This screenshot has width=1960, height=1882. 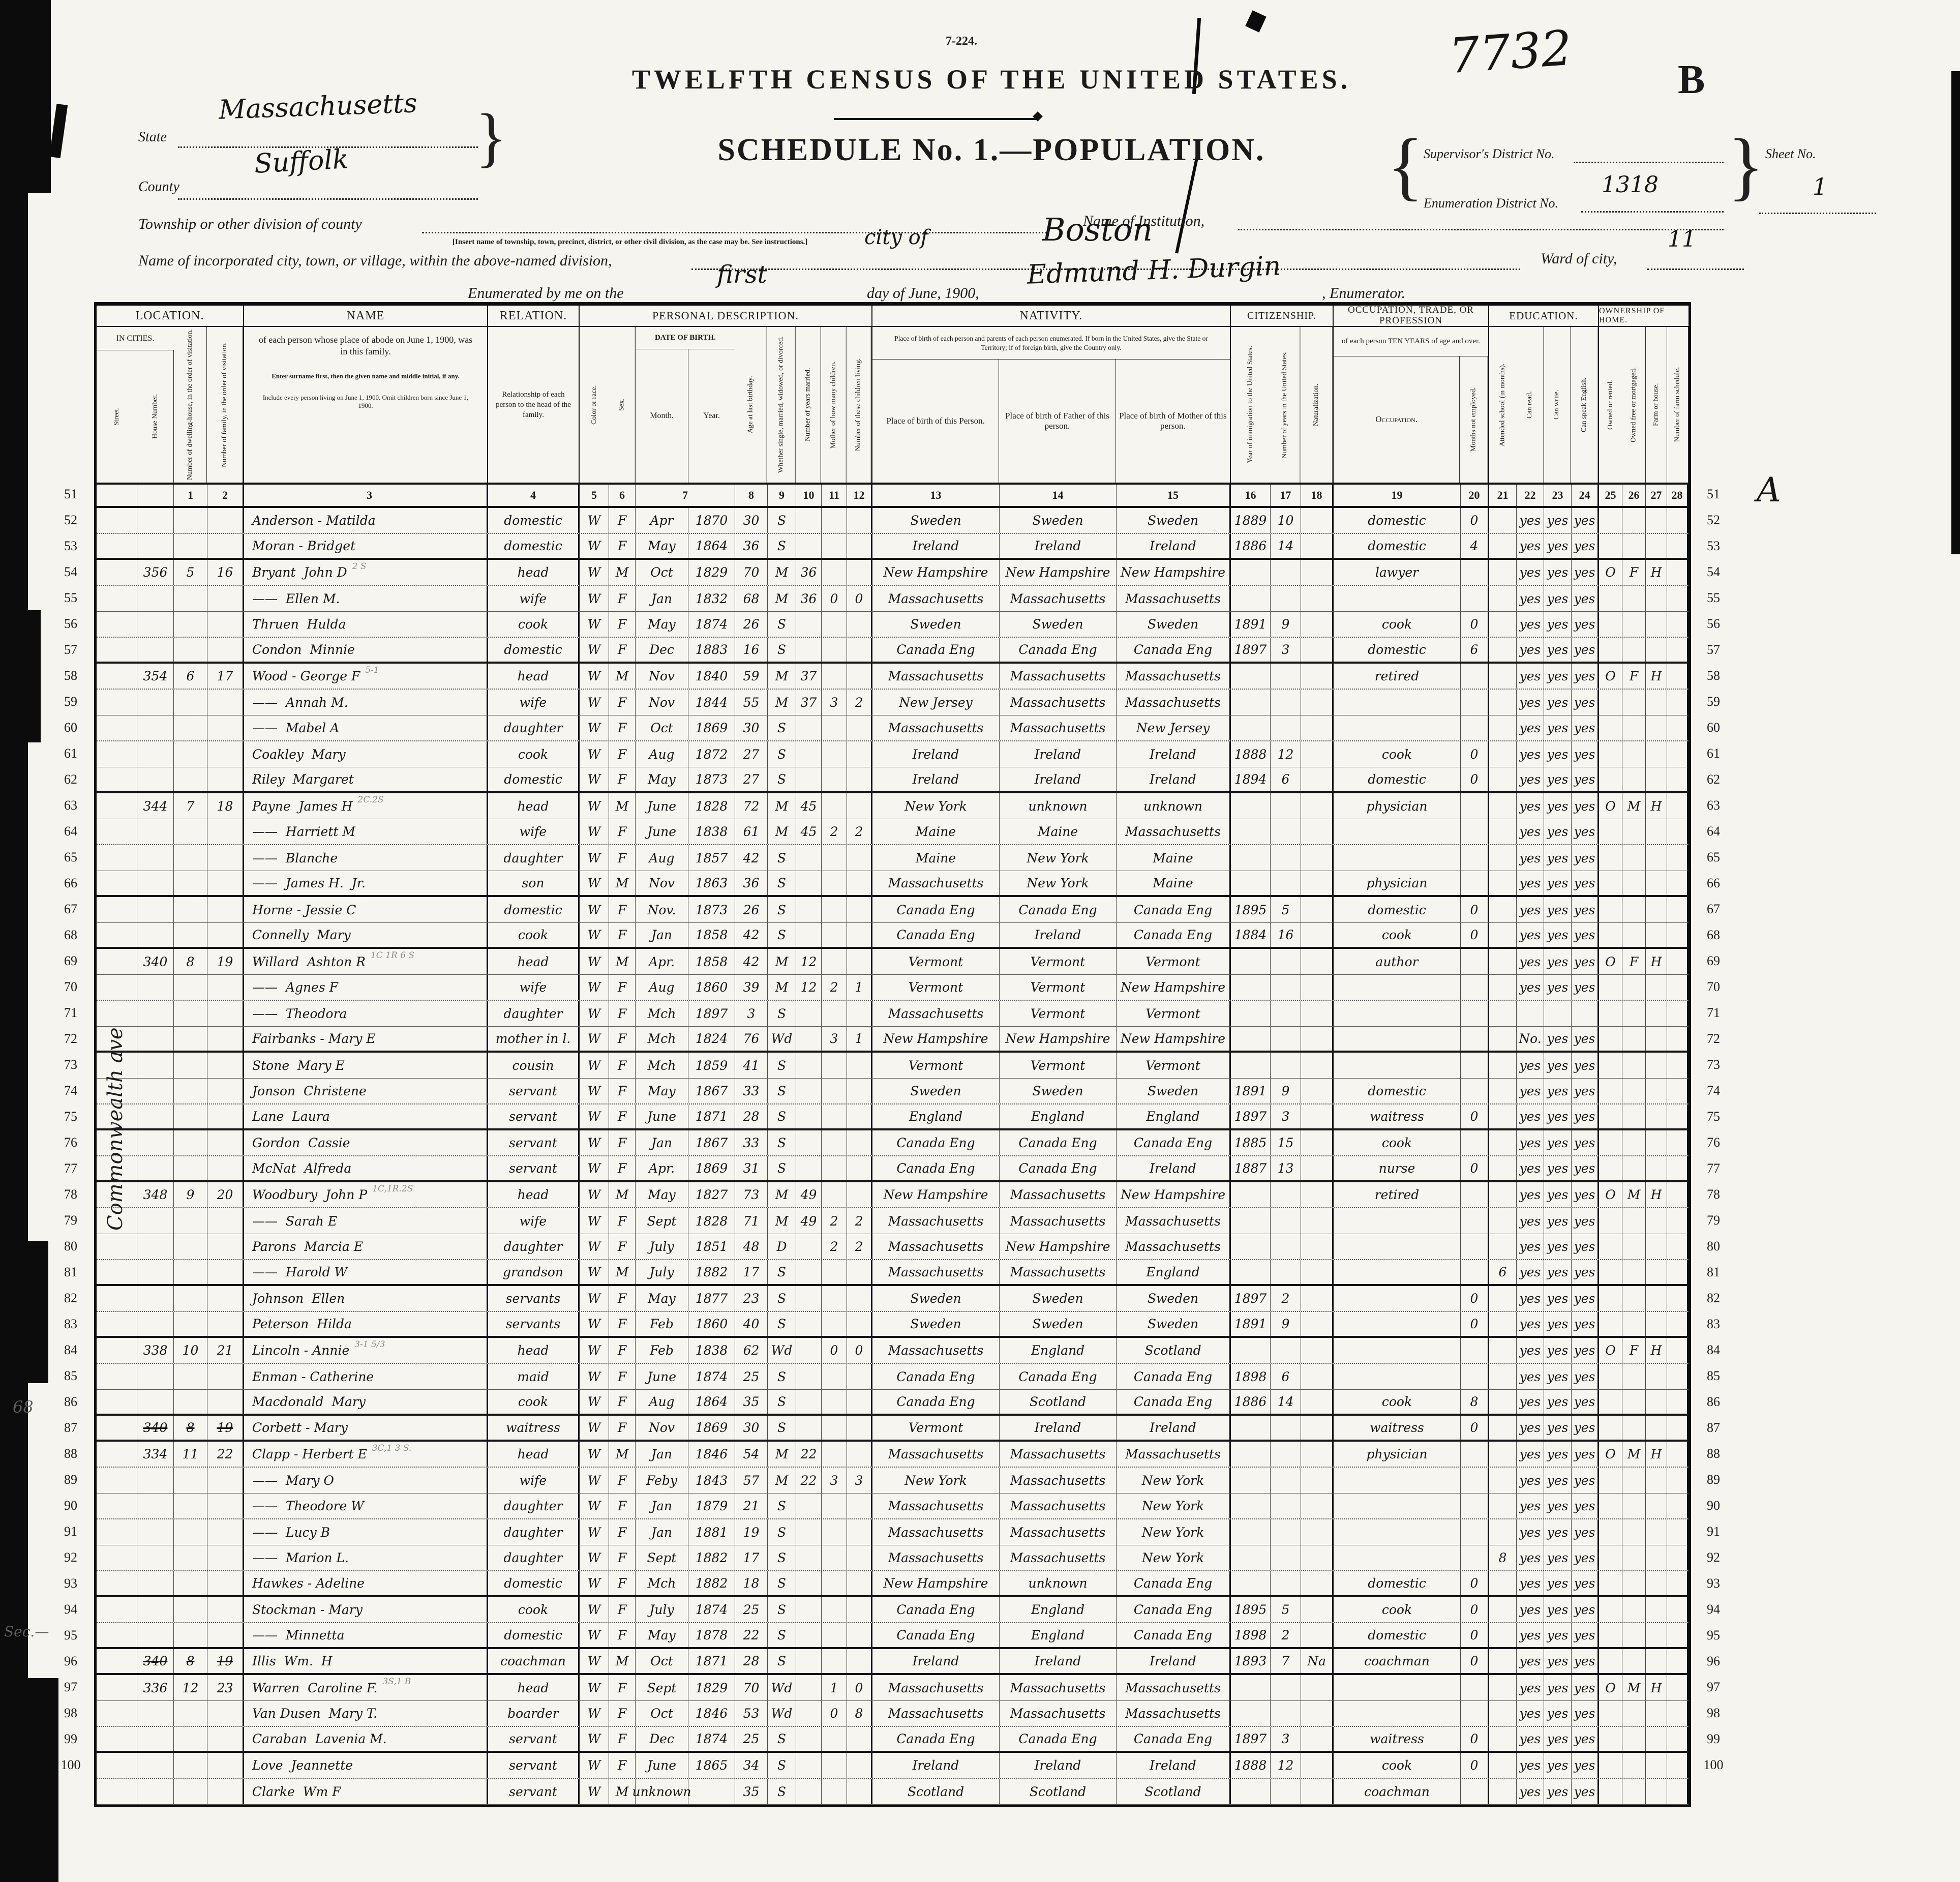 I want to click on cell-fh: H, so click(x=1656, y=572).